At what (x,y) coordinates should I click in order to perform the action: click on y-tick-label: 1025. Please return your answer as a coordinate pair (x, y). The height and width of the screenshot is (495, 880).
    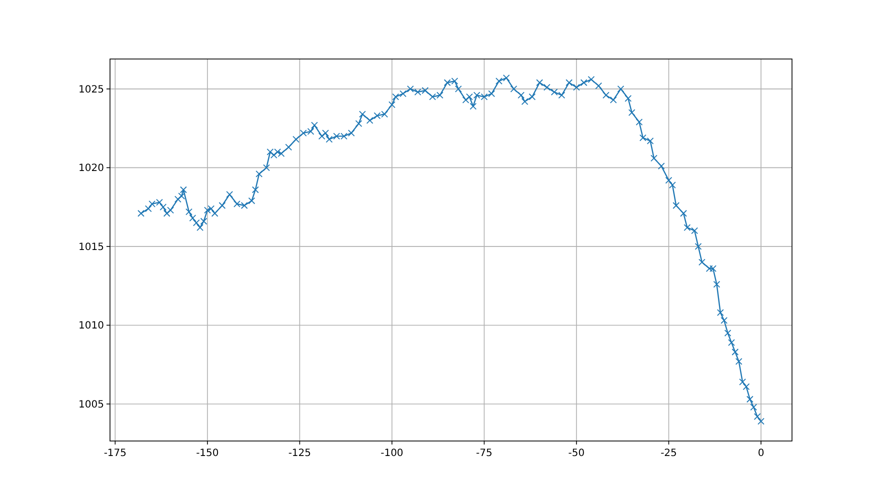
    Looking at the image, I should click on (91, 90).